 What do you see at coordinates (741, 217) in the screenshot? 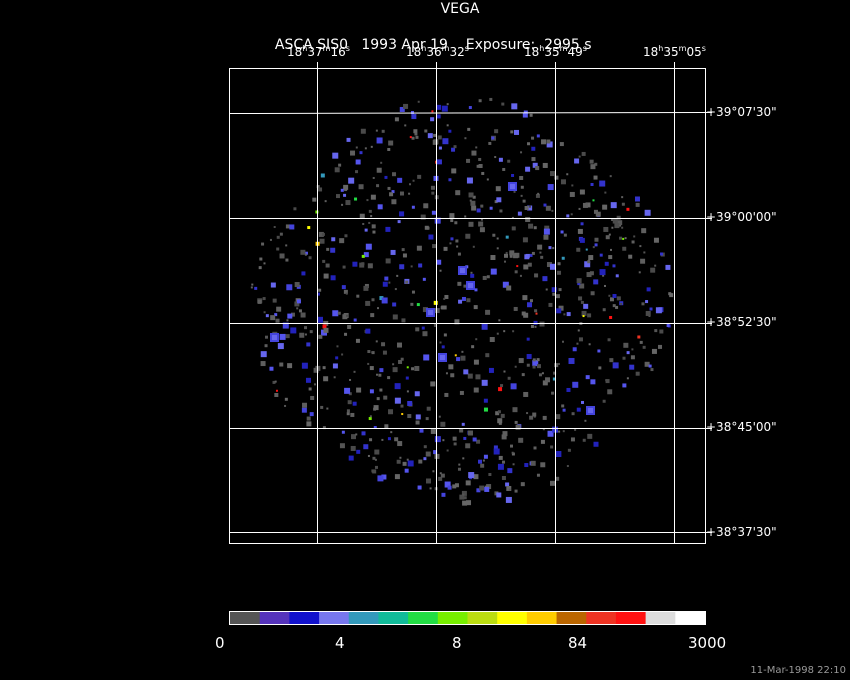
I see `dec-label-2: +39°00'00"` at bounding box center [741, 217].